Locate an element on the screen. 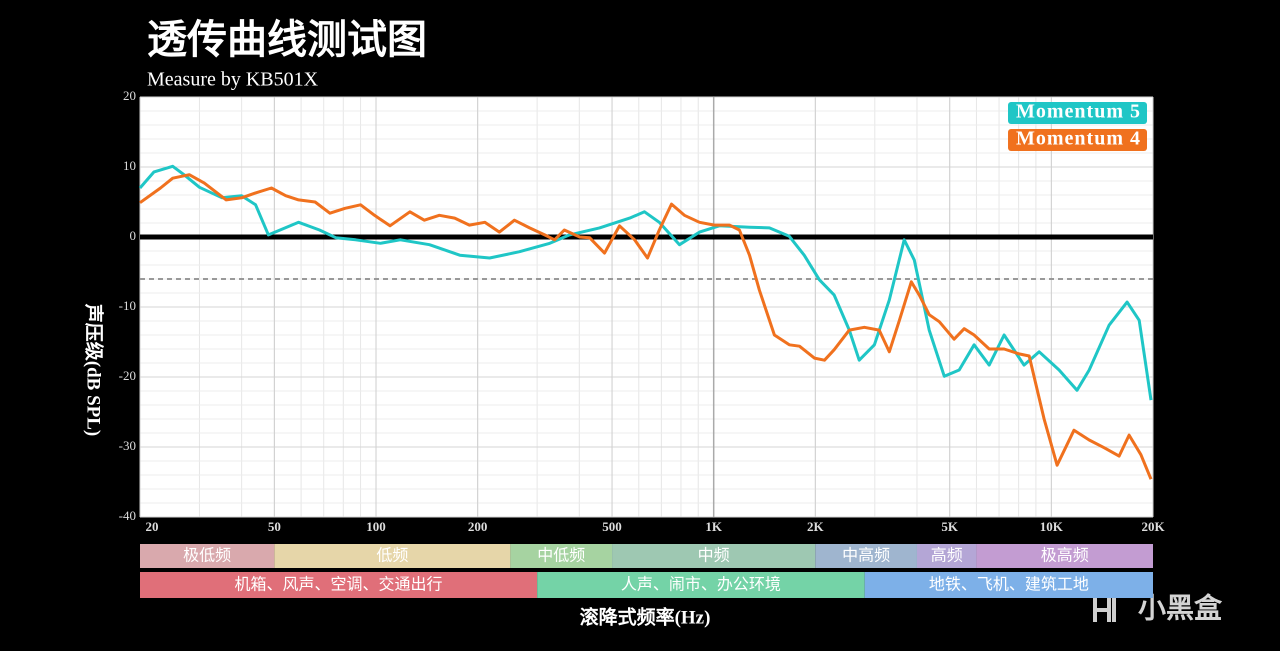 The height and width of the screenshot is (651, 1280). band-label: 中频 is located at coordinates (714, 556).